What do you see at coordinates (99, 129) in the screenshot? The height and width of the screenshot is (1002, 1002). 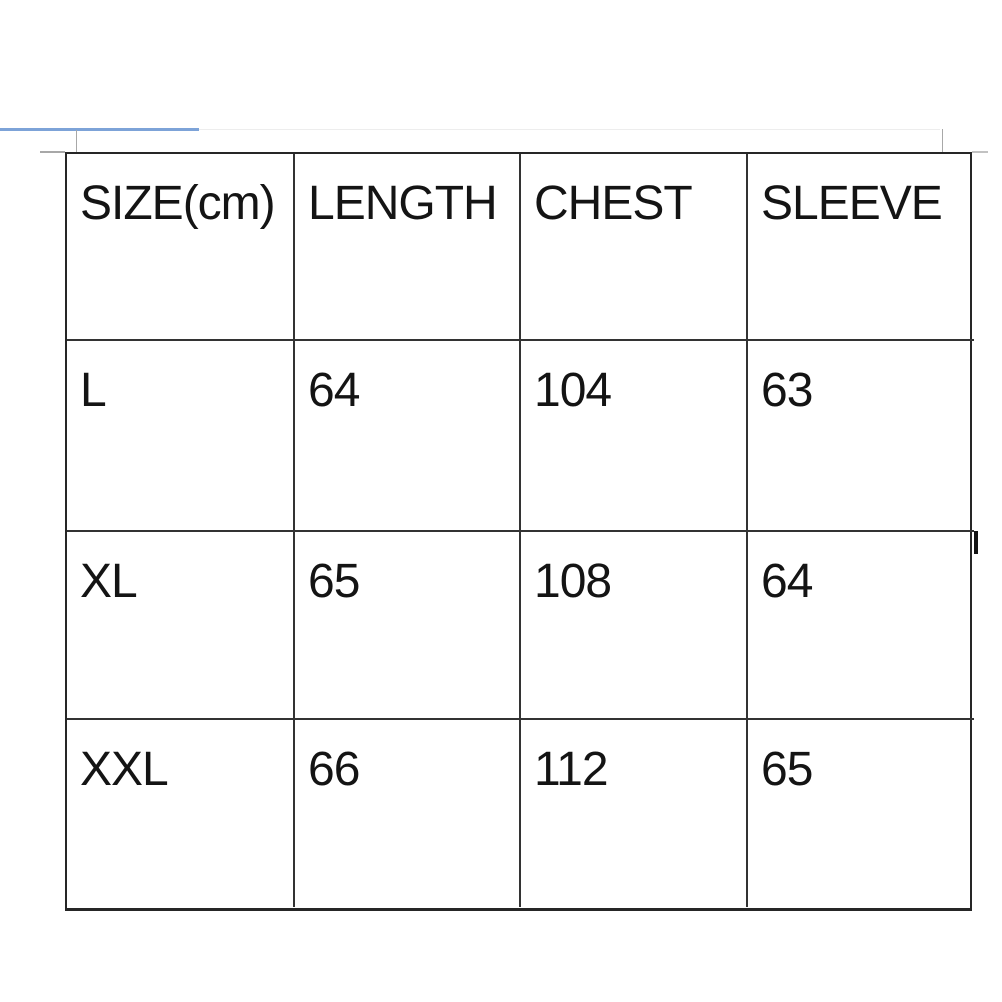 I see `blue-accent-line` at bounding box center [99, 129].